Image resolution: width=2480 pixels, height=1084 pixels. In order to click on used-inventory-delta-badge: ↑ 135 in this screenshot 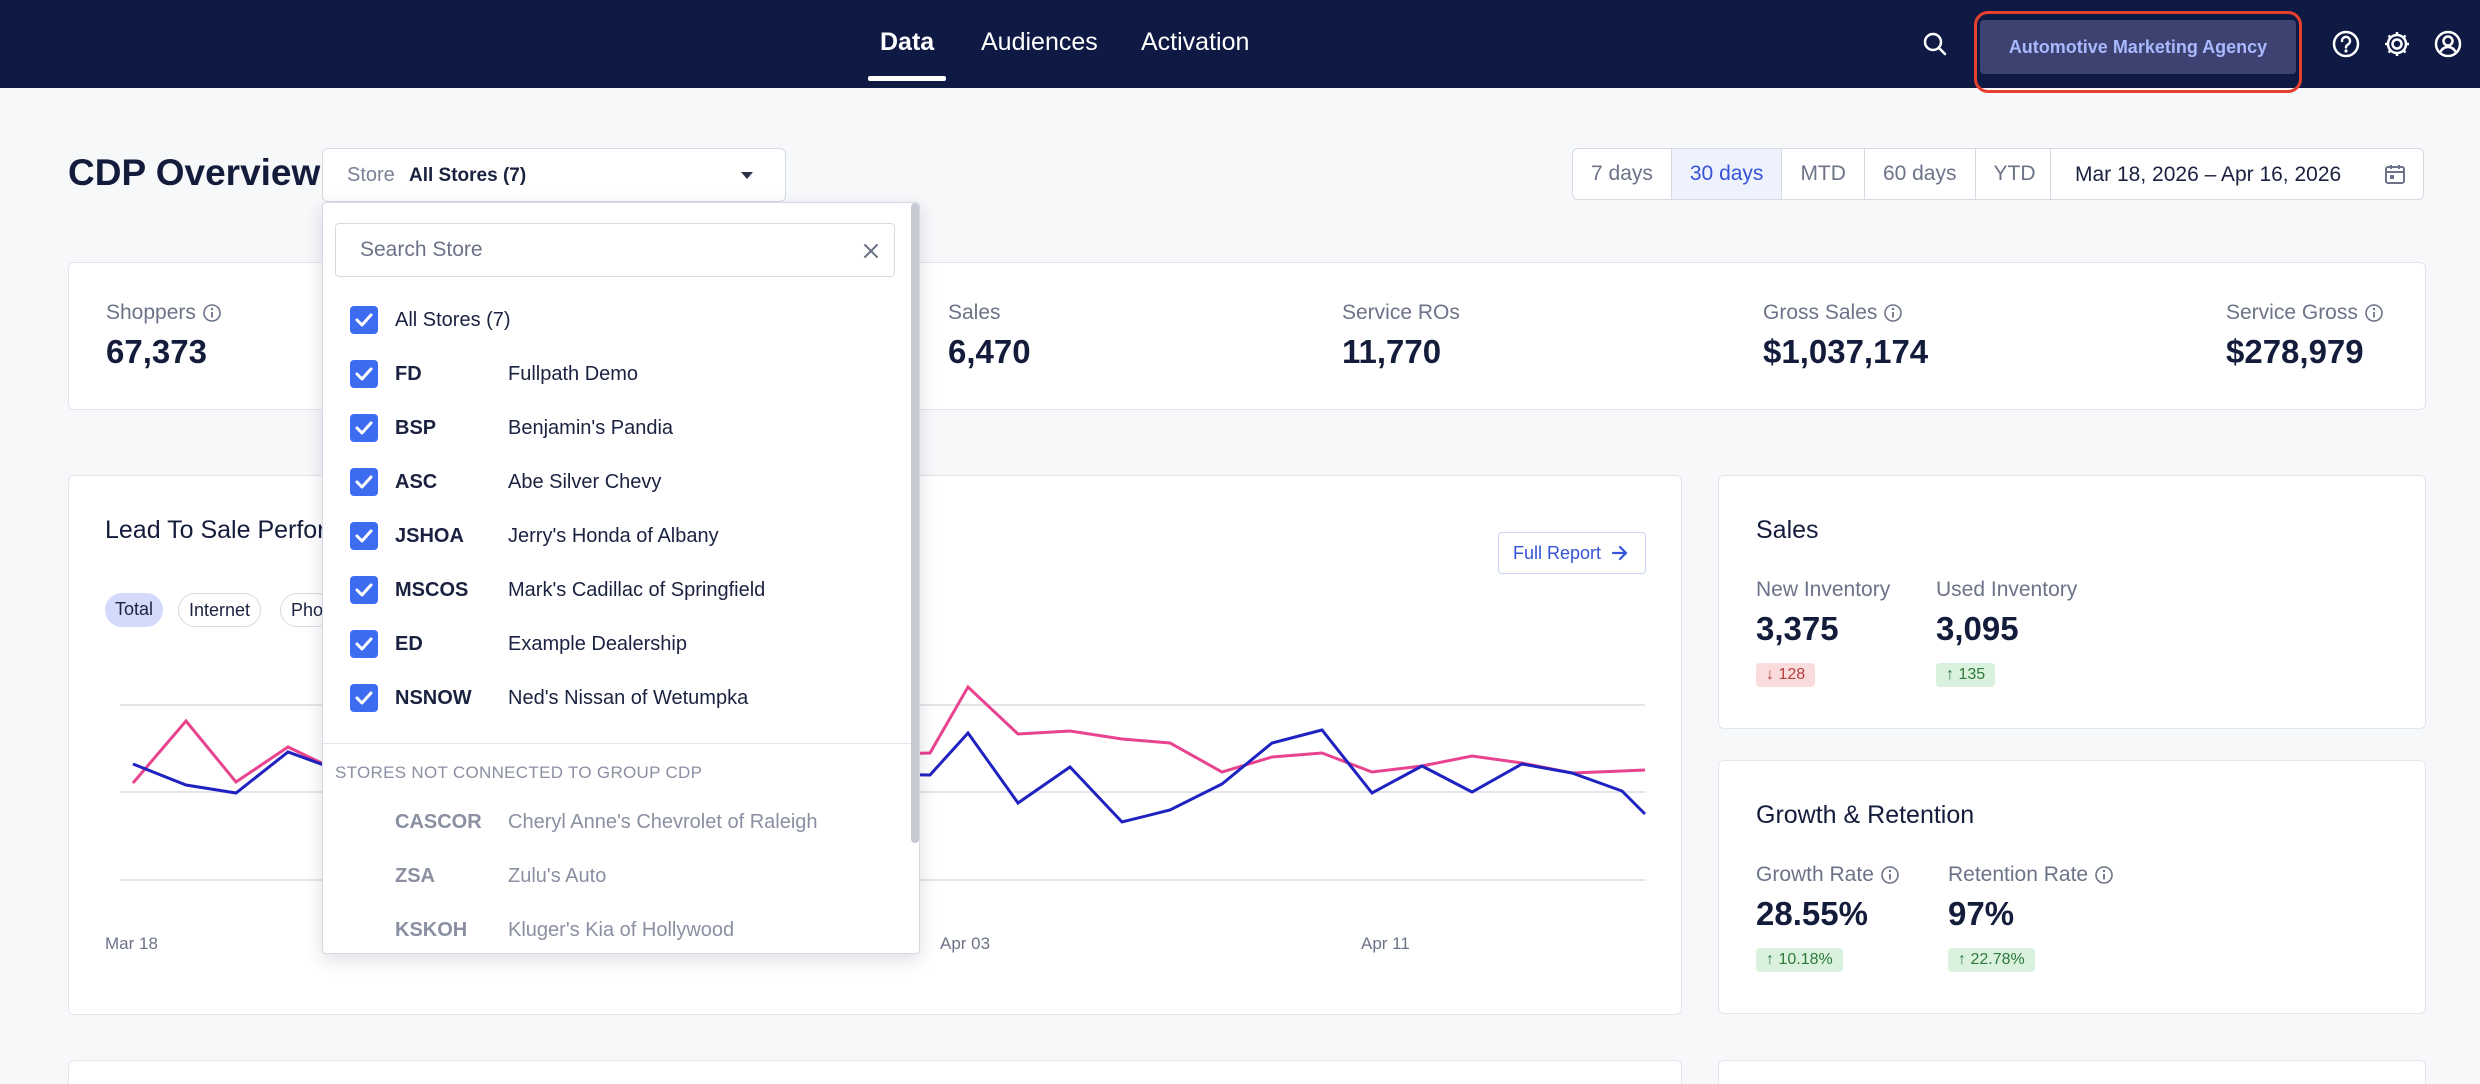, I will do `click(1966, 675)`.